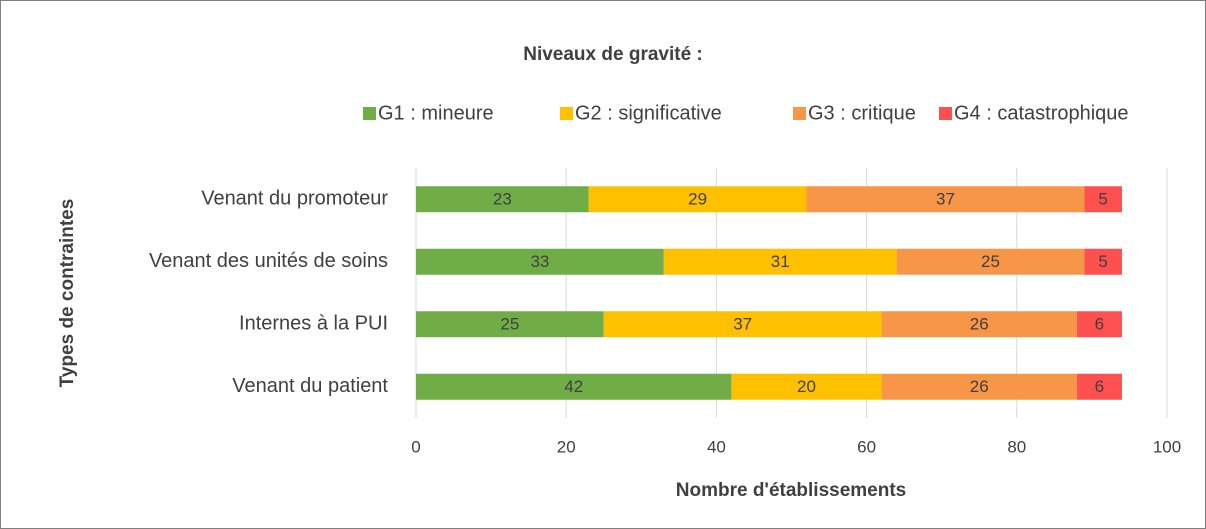 The height and width of the screenshot is (529, 1206). Describe the element at coordinates (436, 113) in the screenshot. I see `legend-label: G1 : mineure` at that location.